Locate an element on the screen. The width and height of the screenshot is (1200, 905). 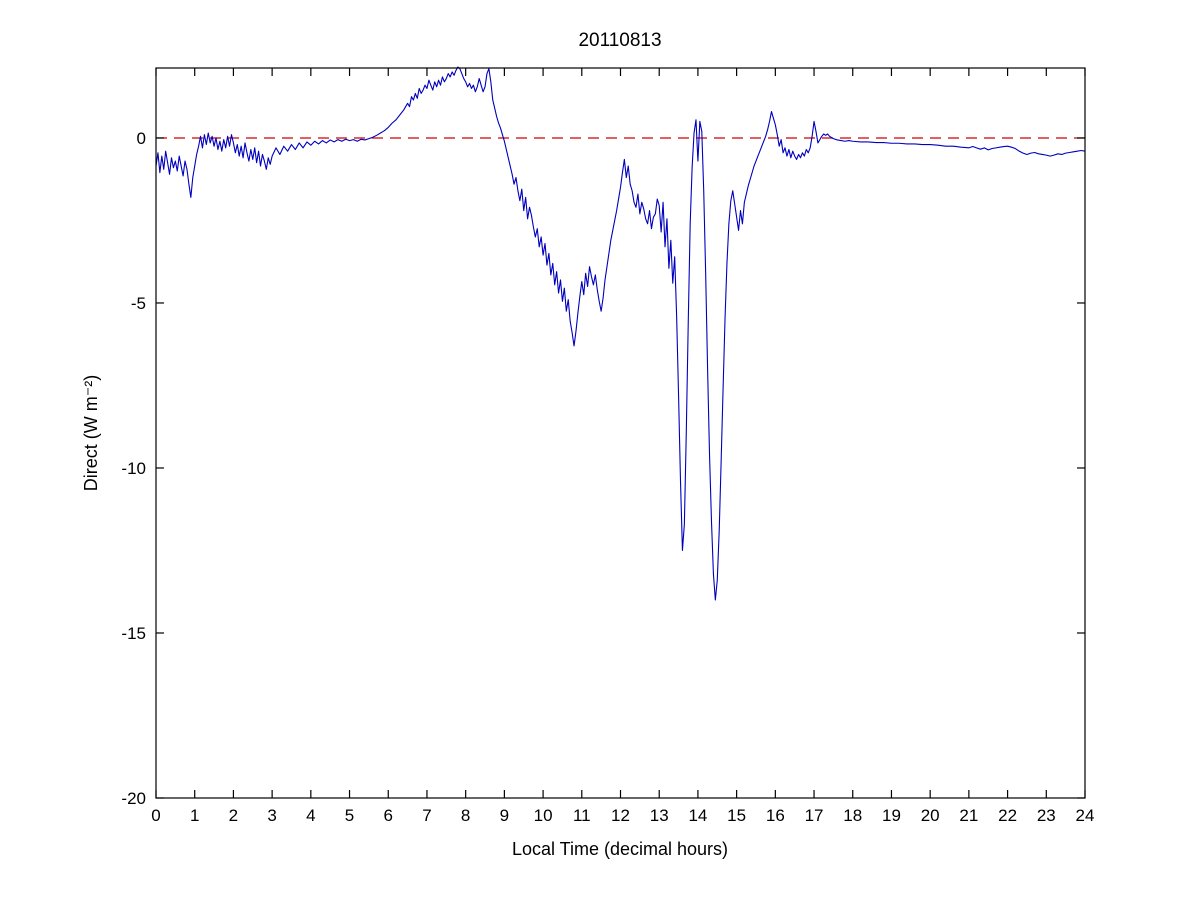
x-tick-label: 0 is located at coordinates (155, 815).